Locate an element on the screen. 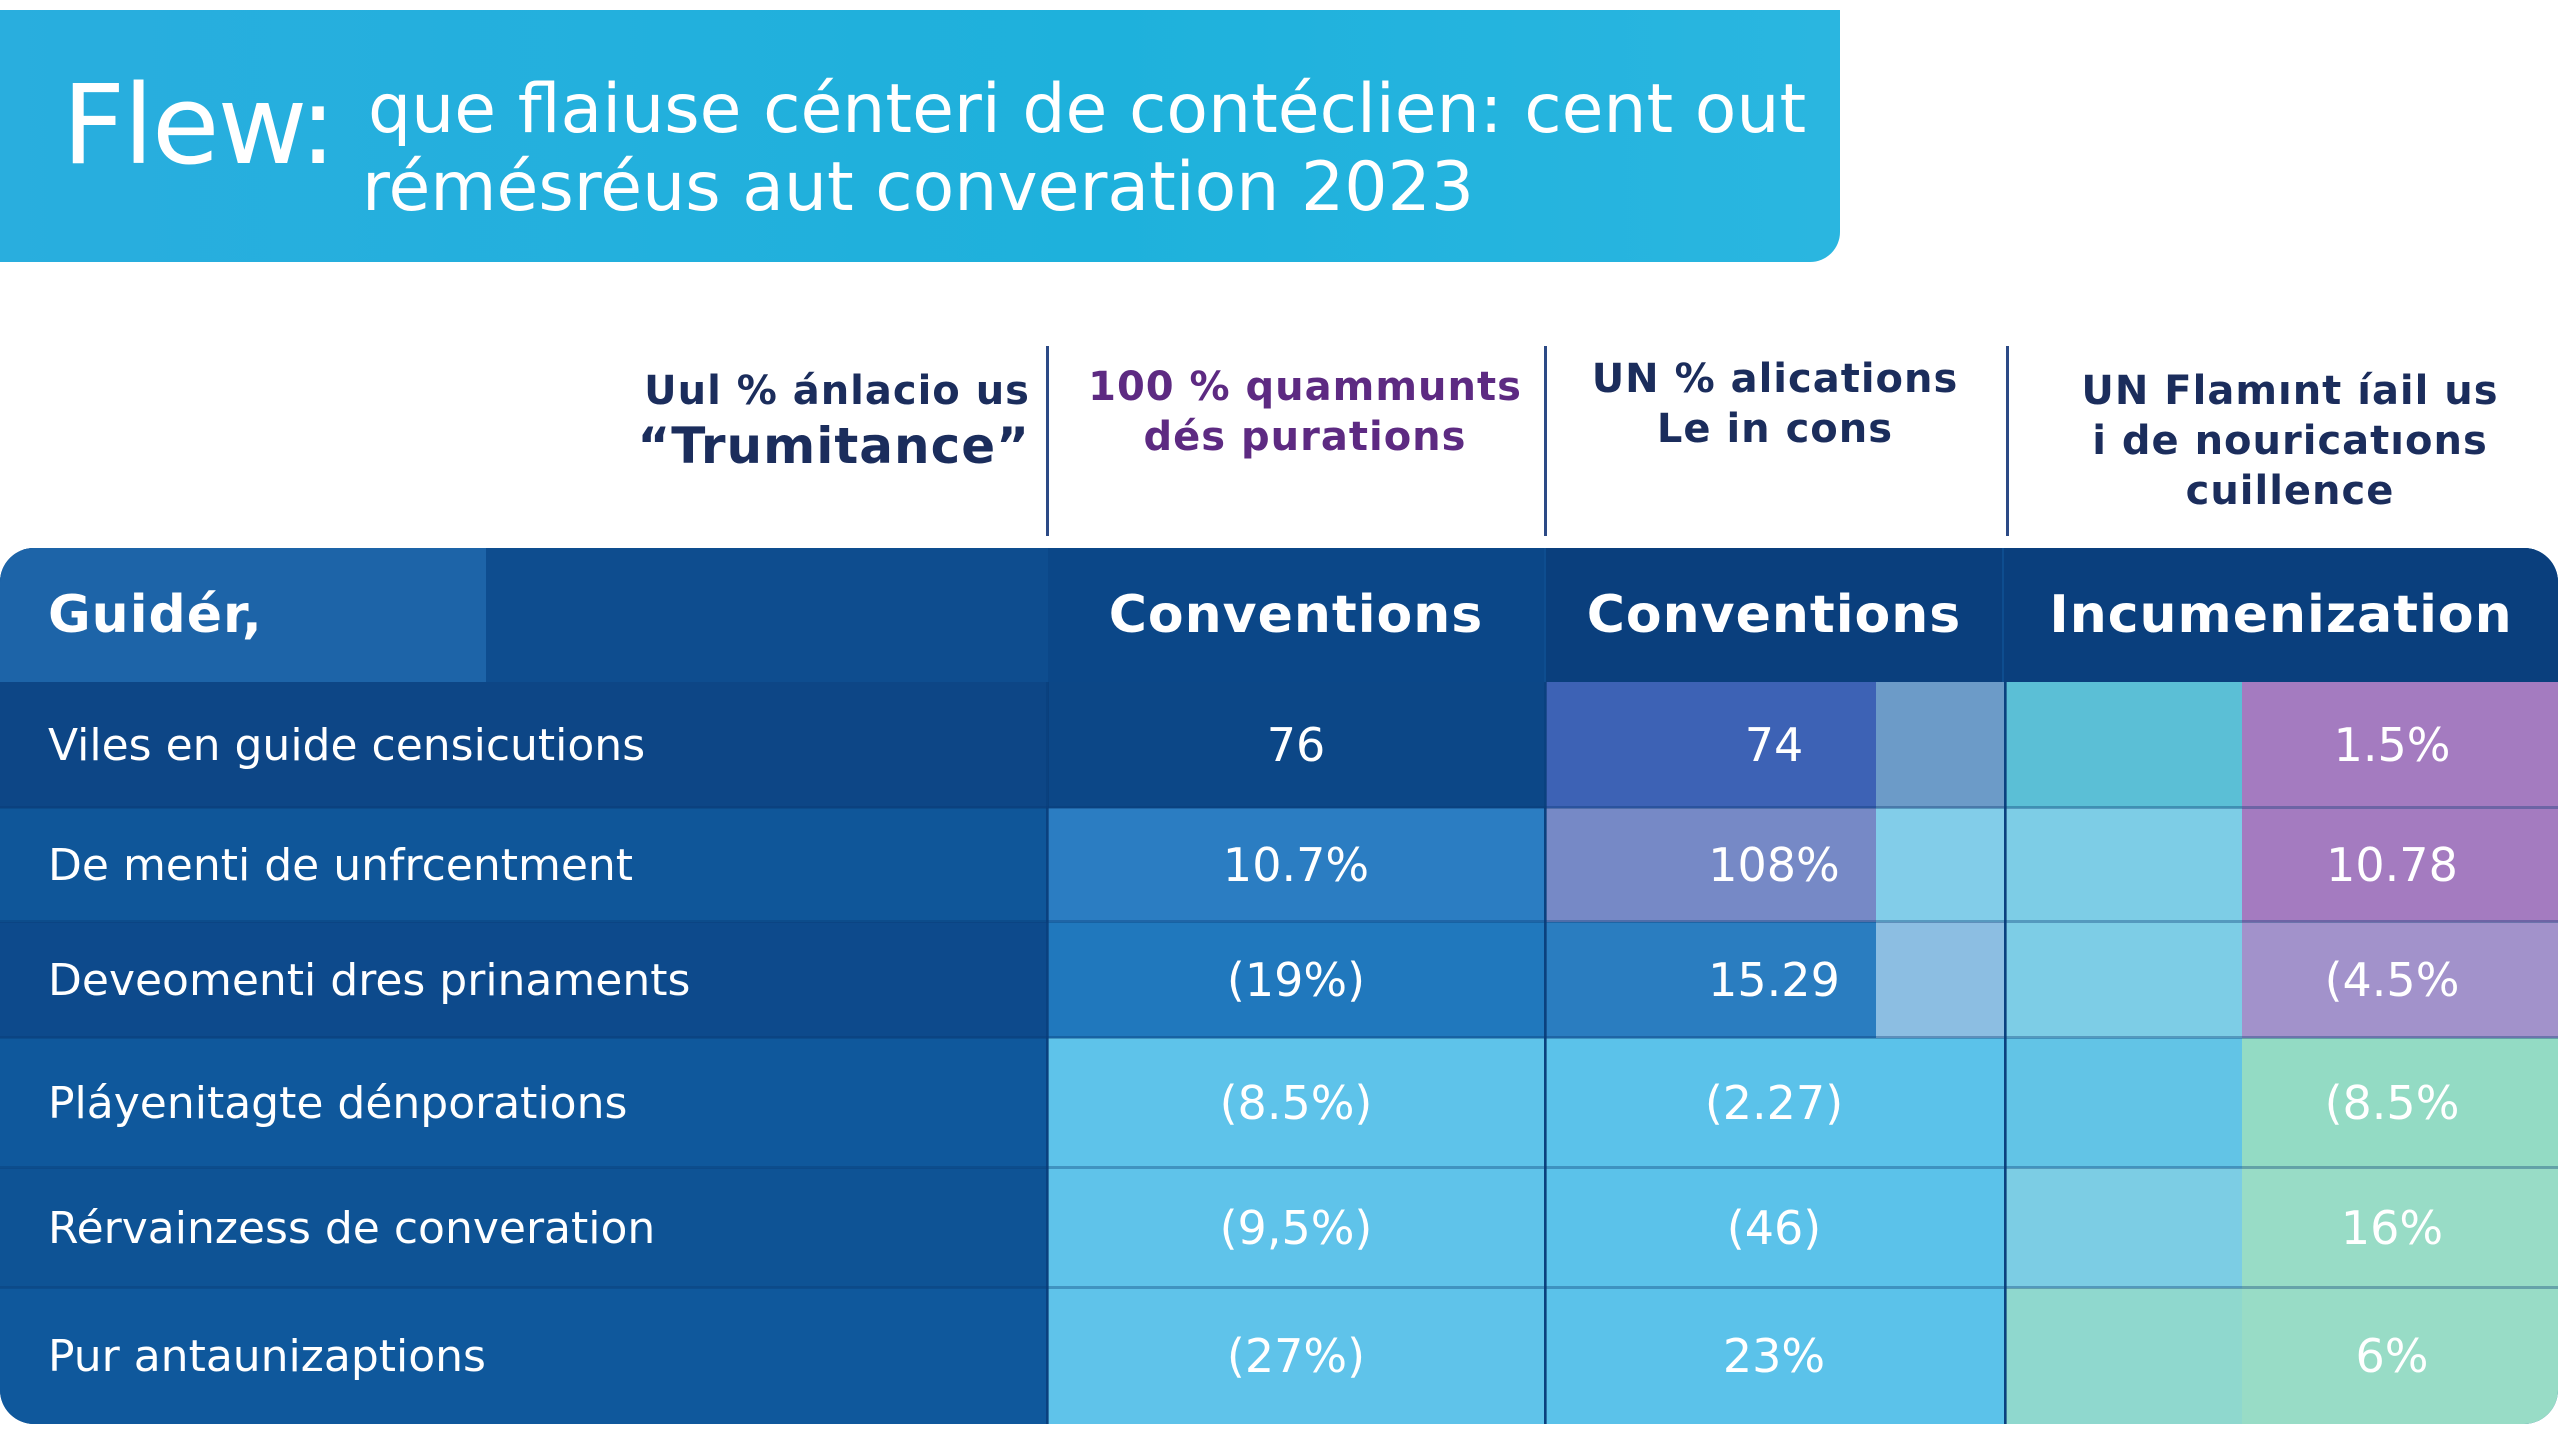 This screenshot has height=1429, width=2560. column-header-2-line-1: 100 % quammunts is located at coordinates (1305, 387).